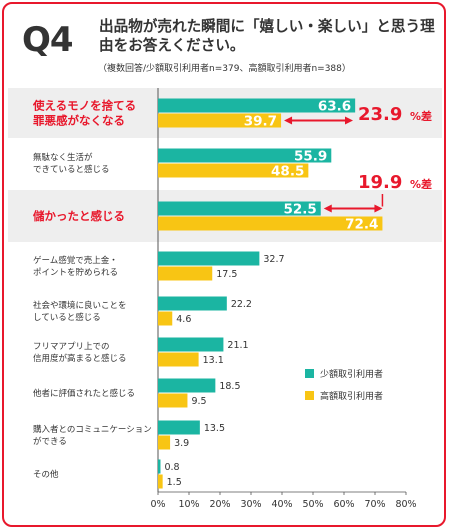  What do you see at coordinates (273, 259) in the screenshot?
I see `data-label: 32.7` at bounding box center [273, 259].